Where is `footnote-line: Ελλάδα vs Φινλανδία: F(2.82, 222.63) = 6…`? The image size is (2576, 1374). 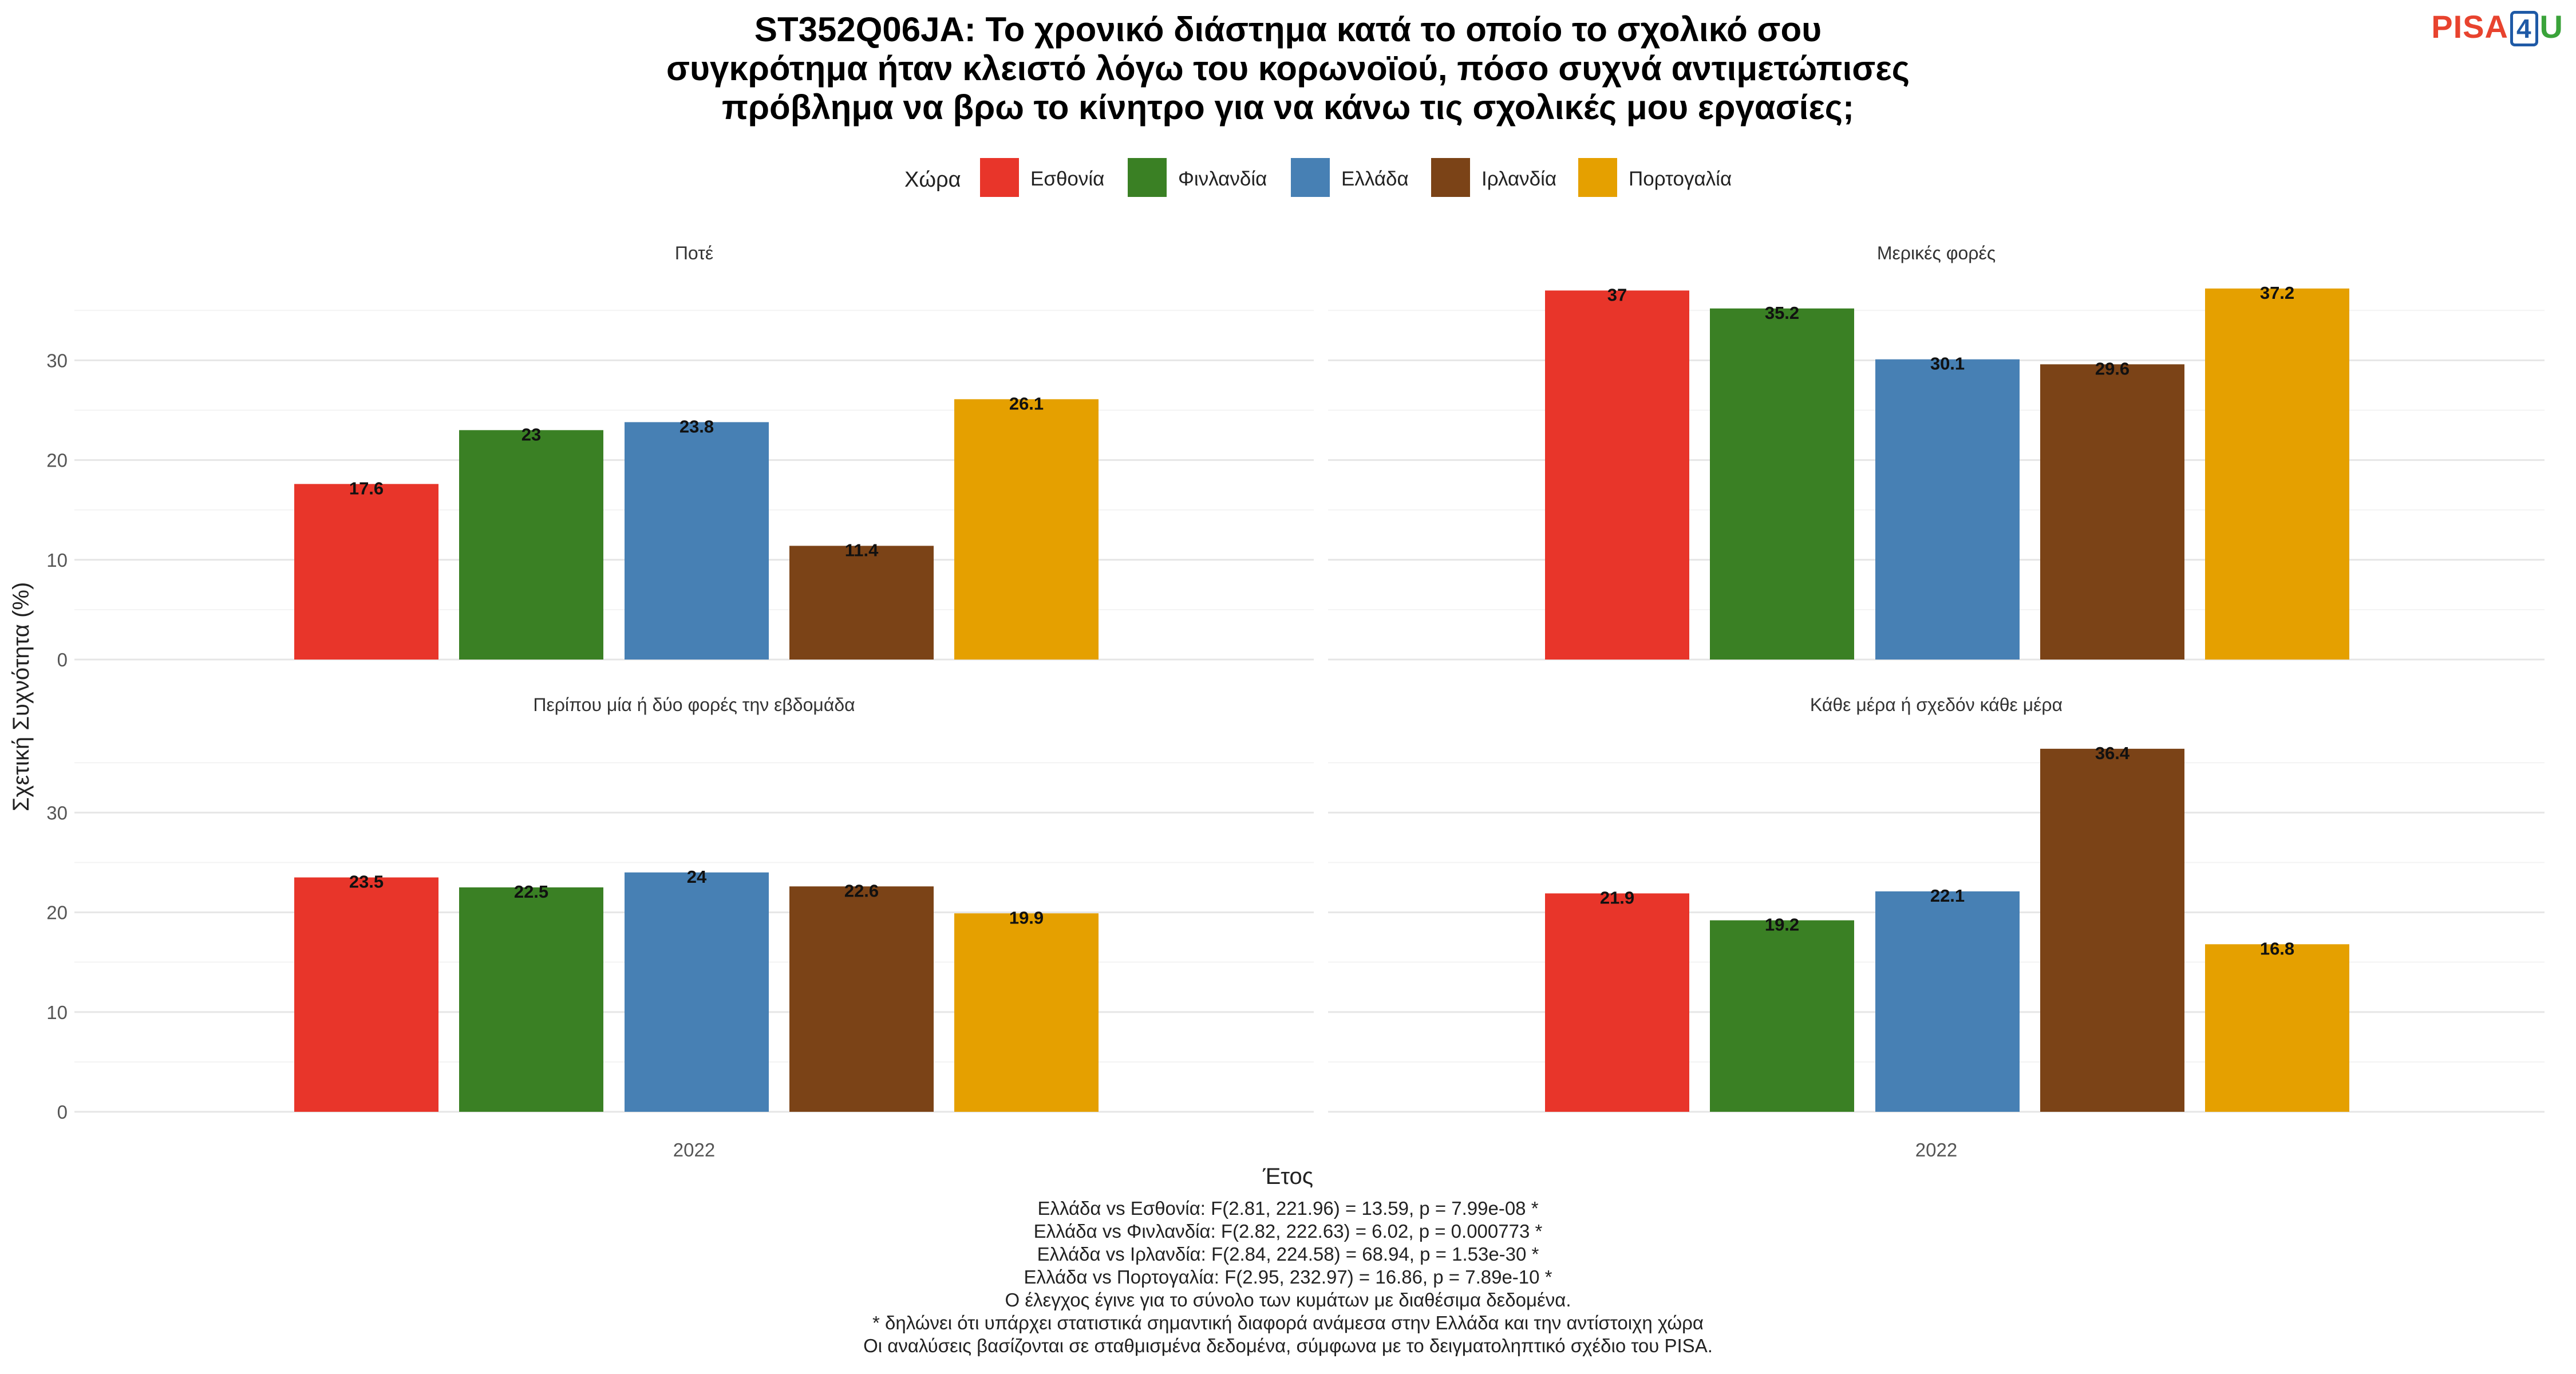 footnote-line: Ελλάδα vs Φινλανδία: F(2.82, 222.63) = 6… is located at coordinates (1288, 1231).